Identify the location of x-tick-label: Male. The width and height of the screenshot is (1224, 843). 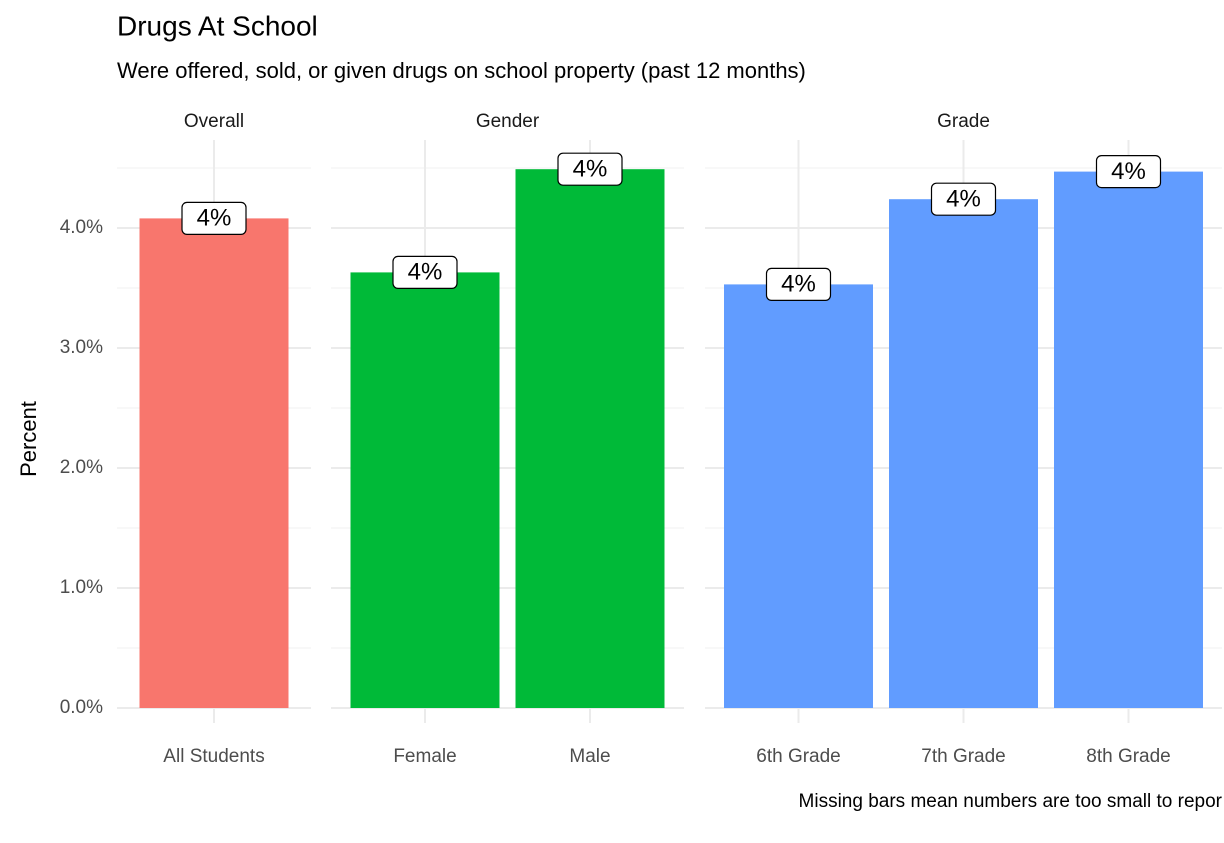
(589, 756).